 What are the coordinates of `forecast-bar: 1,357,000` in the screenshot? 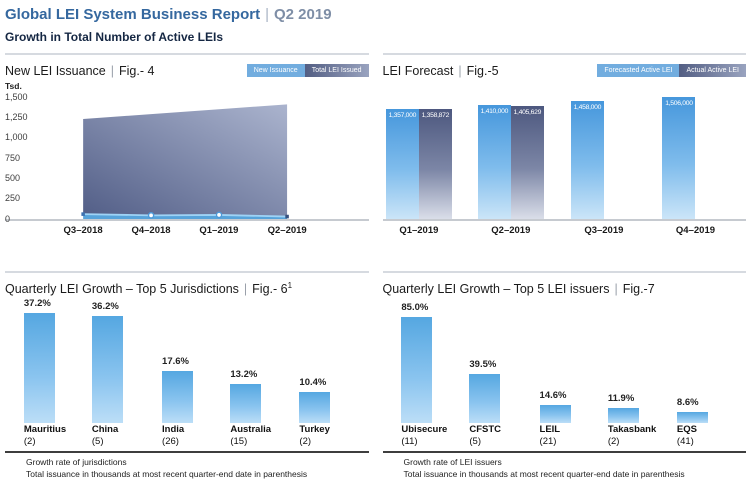 It's located at (402, 164).